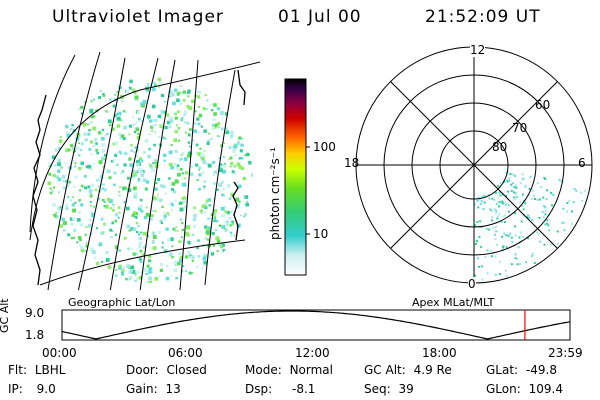 Image resolution: width=600 pixels, height=400 pixels. What do you see at coordinates (142, 389) in the screenshot?
I see `gain-label: Gain:` at bounding box center [142, 389].